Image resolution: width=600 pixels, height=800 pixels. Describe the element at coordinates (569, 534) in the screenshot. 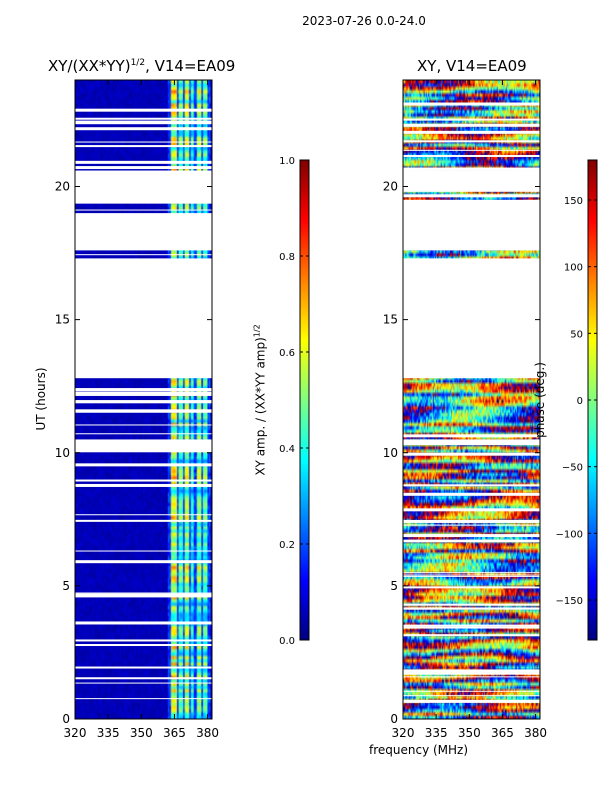

I see `colorbar-tick-label: −100` at that location.